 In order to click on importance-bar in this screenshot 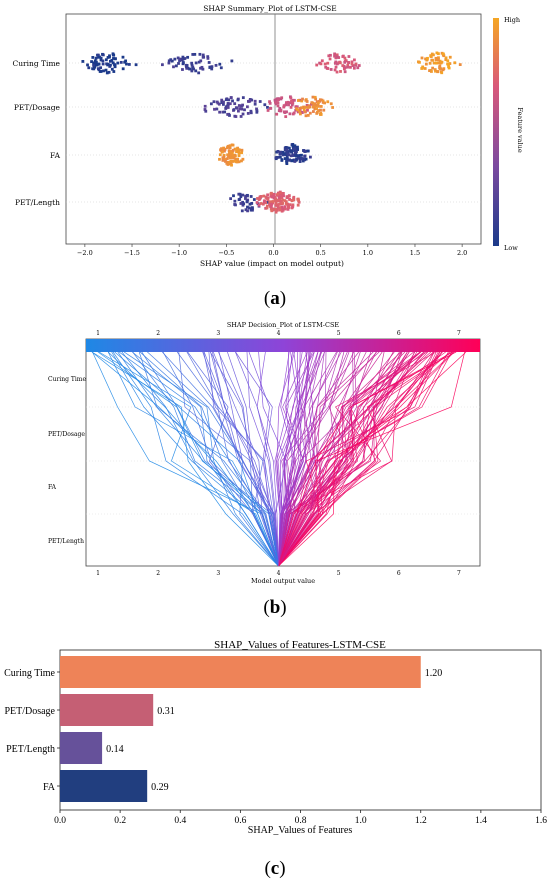, I will do `click(240, 672)`.